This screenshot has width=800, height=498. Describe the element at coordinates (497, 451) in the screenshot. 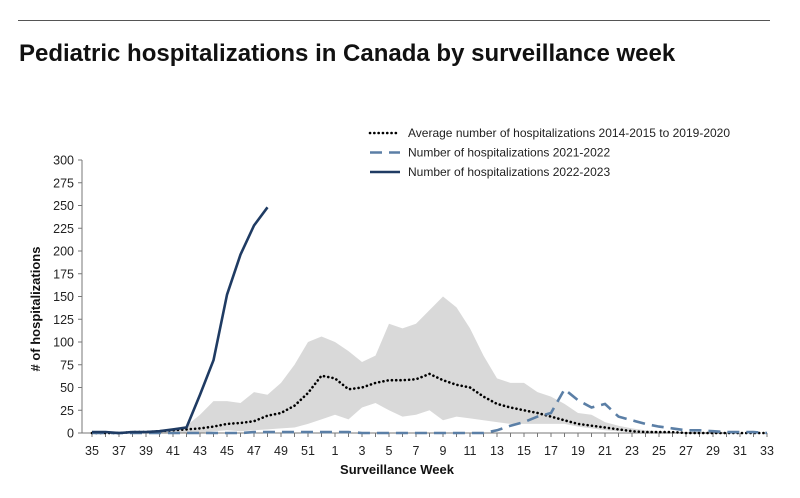

I see `x-tick-label: 13` at that location.